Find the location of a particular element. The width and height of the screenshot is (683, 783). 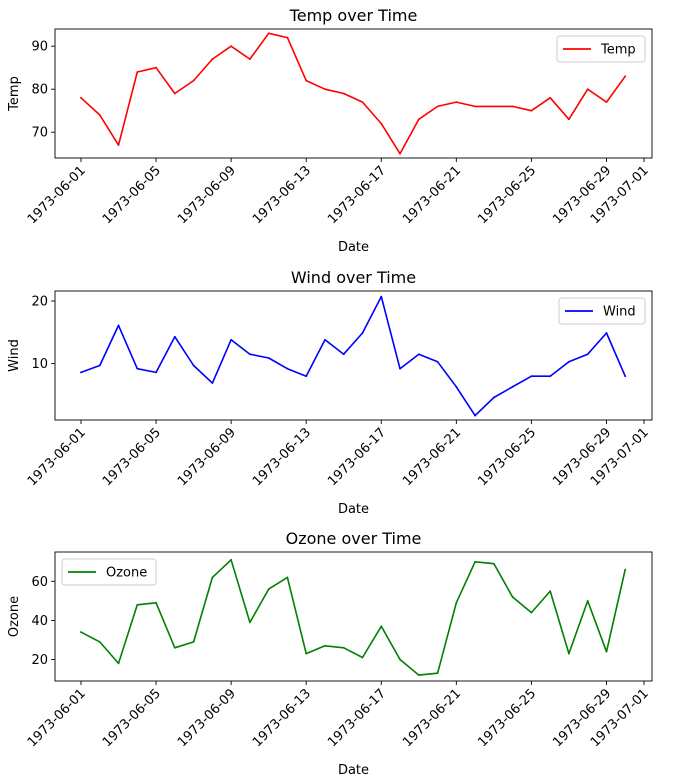

chart-title: Wind over Time is located at coordinates (353, 277).